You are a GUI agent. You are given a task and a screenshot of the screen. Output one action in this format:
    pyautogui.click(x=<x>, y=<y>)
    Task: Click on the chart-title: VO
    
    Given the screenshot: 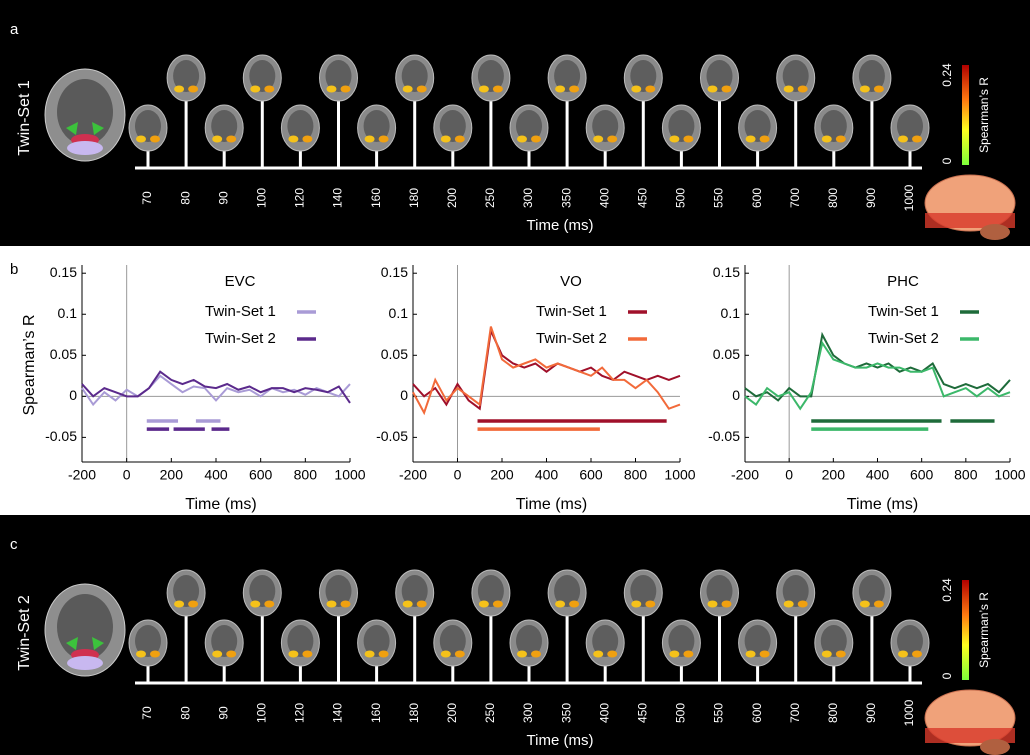 What is the action you would take?
    pyautogui.click(x=571, y=281)
    